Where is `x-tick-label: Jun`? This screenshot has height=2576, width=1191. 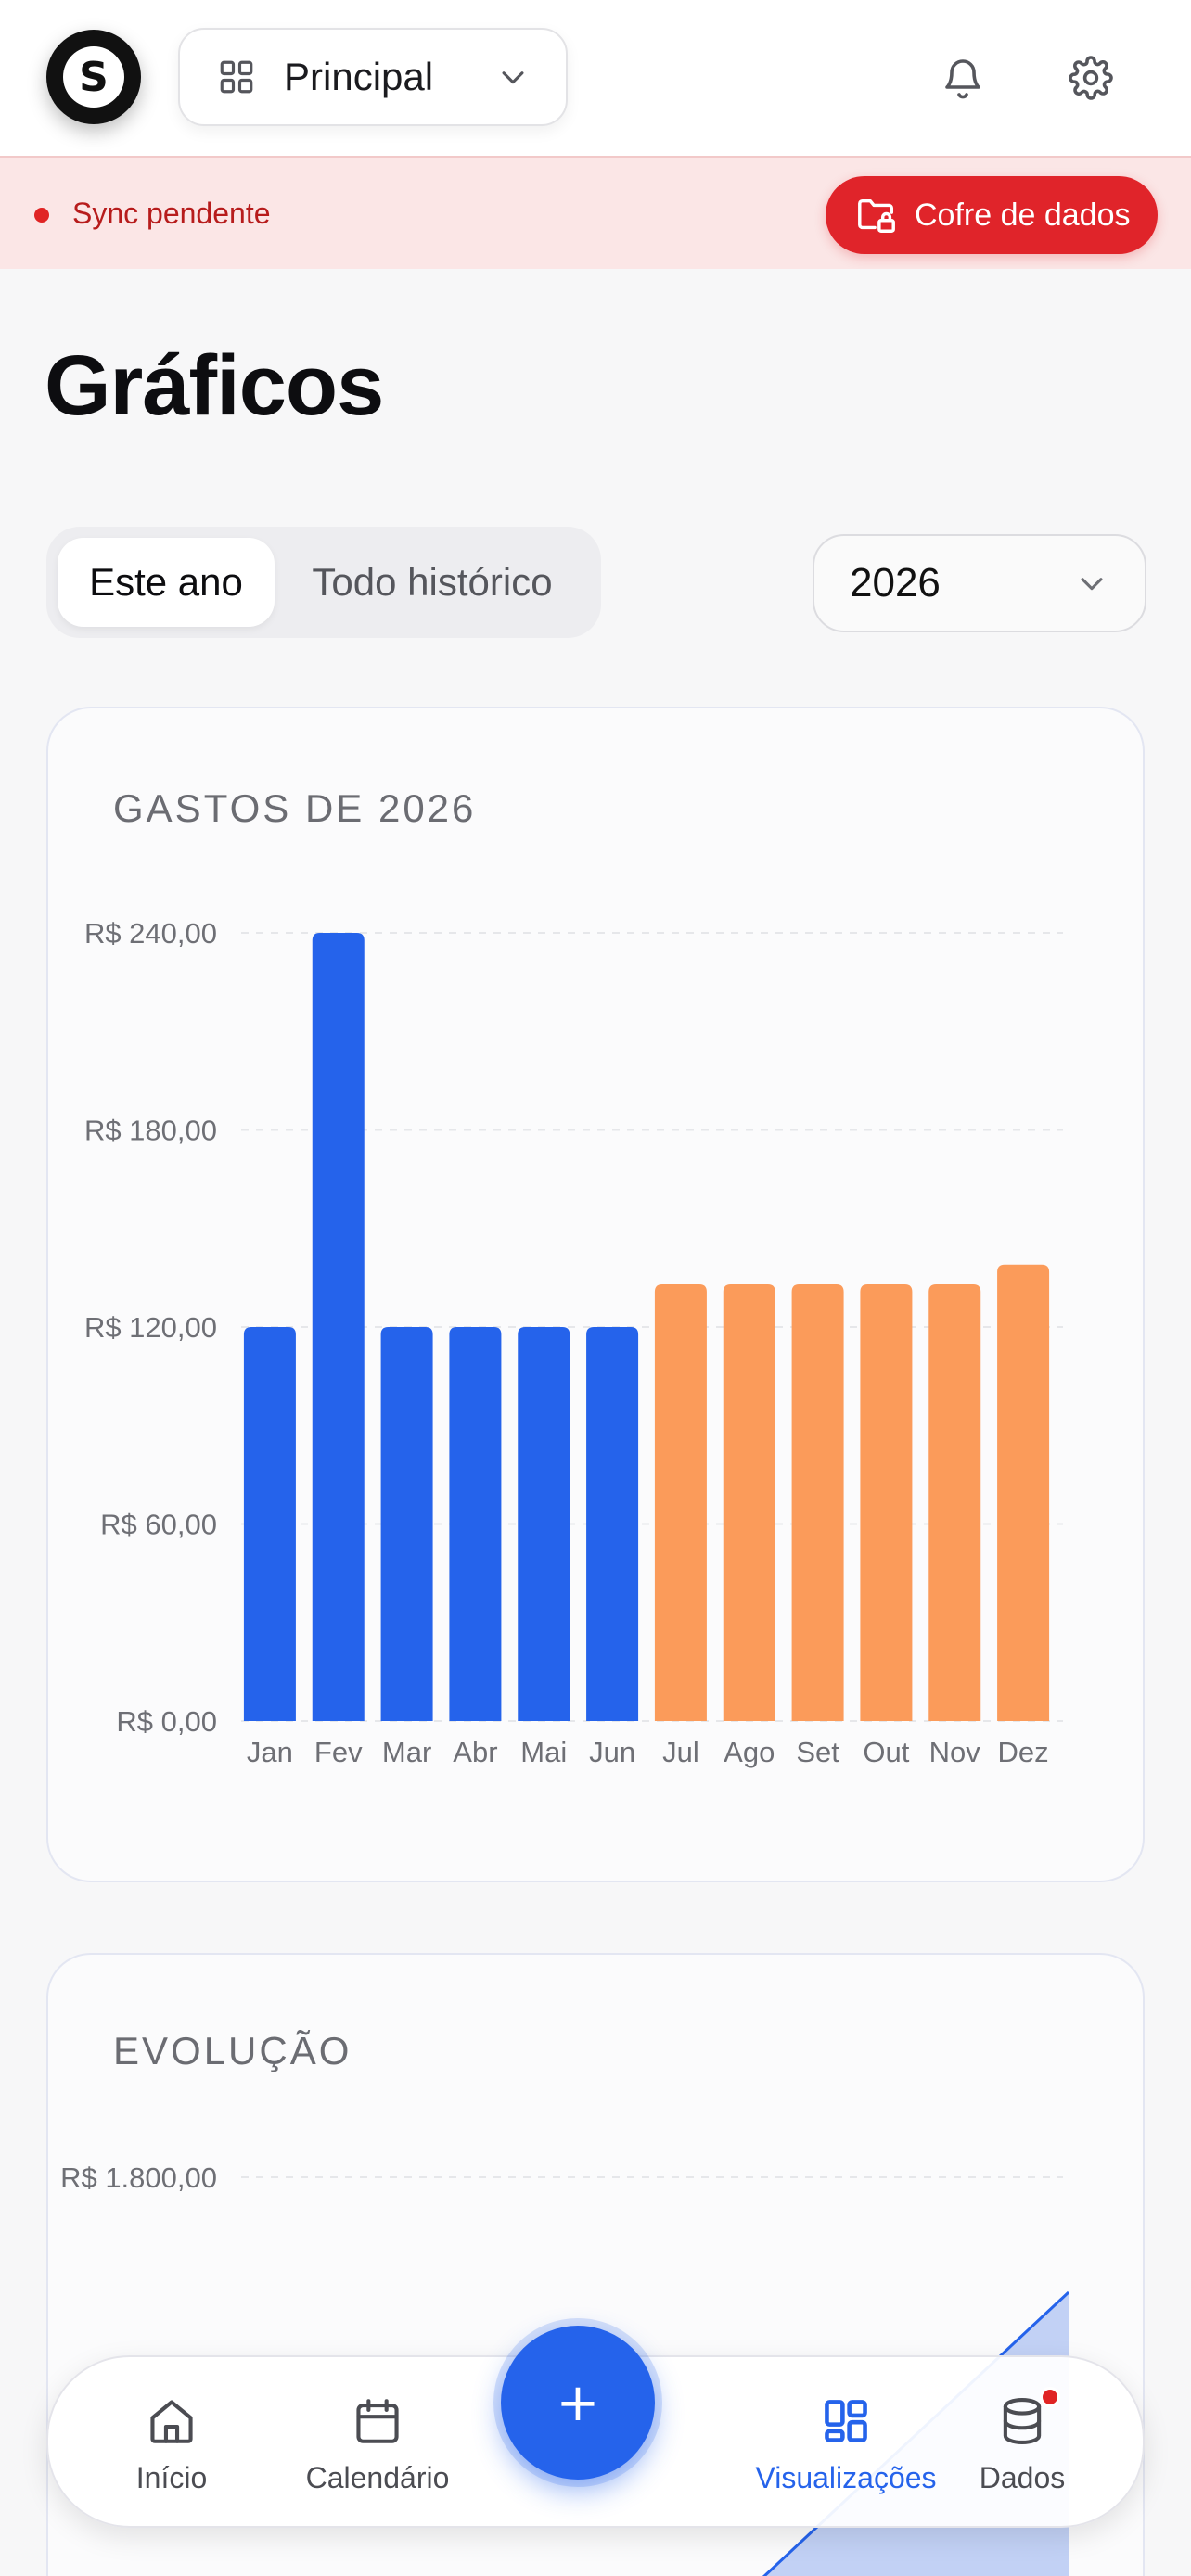
x-tick-label: Jun is located at coordinates (612, 1752).